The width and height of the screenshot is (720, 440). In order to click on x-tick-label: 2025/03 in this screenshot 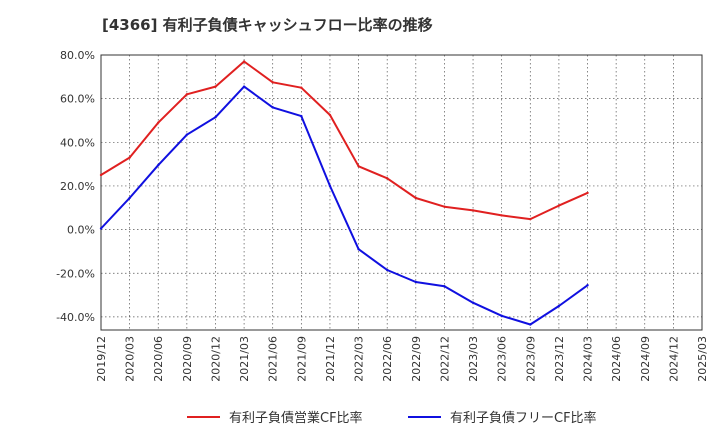, I will do `click(702, 359)`.